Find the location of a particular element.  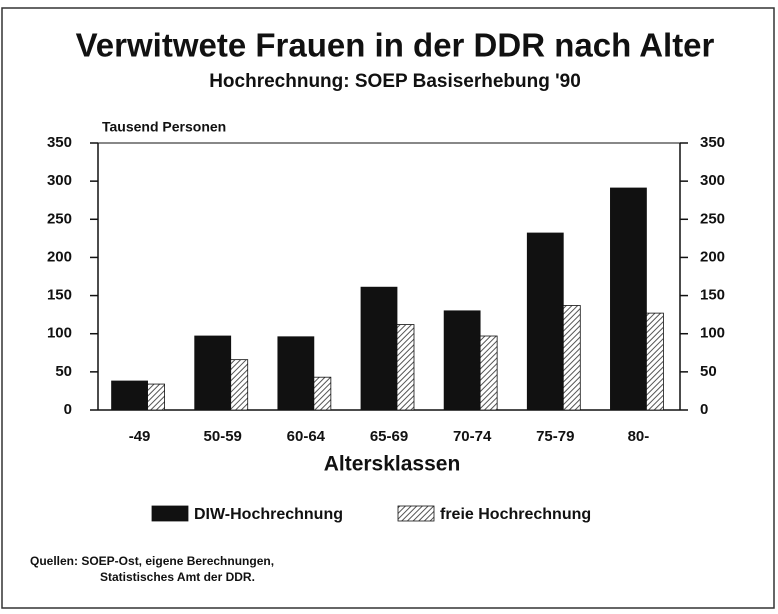

y2-tick-label: 50 is located at coordinates (708, 371).